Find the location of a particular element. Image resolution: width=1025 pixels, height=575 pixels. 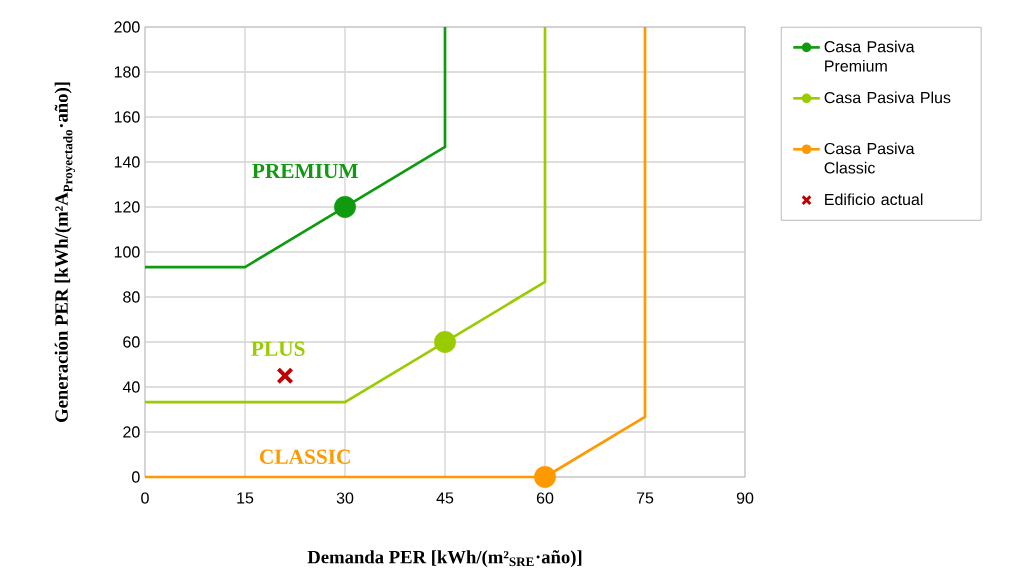

y-axis-title: $\text{Generación PER [kWh/(m²A}_{\text{Proyectado}}\text{·año)]}$ is located at coordinates (65, 252).